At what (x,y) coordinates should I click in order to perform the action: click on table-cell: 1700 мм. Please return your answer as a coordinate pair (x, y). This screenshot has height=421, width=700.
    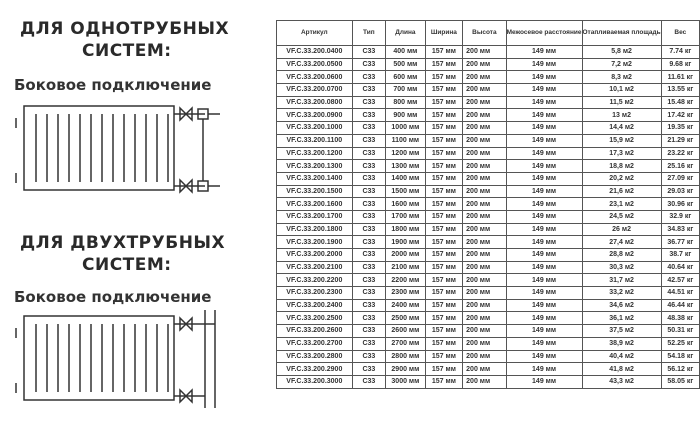
    Looking at the image, I should click on (405, 216).